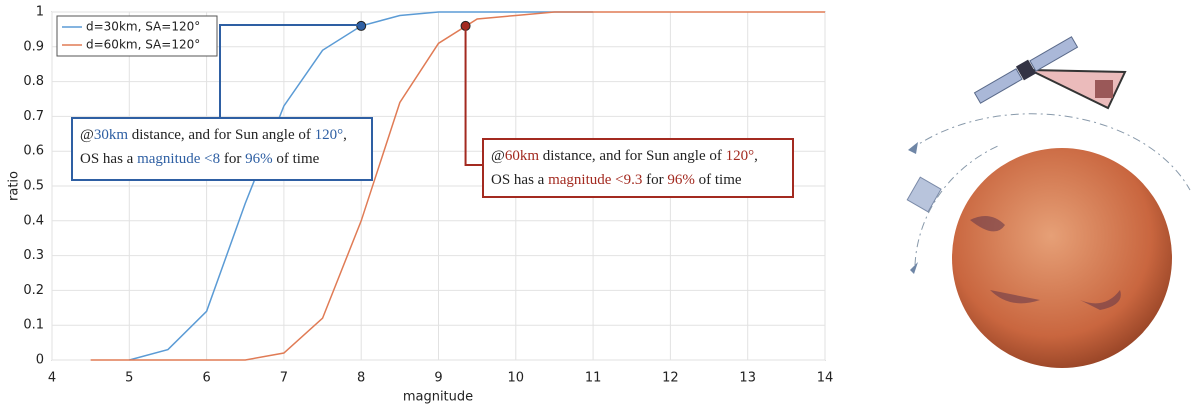  Describe the element at coordinates (33, 290) in the screenshot. I see `y-tick-label: 0.2` at that location.